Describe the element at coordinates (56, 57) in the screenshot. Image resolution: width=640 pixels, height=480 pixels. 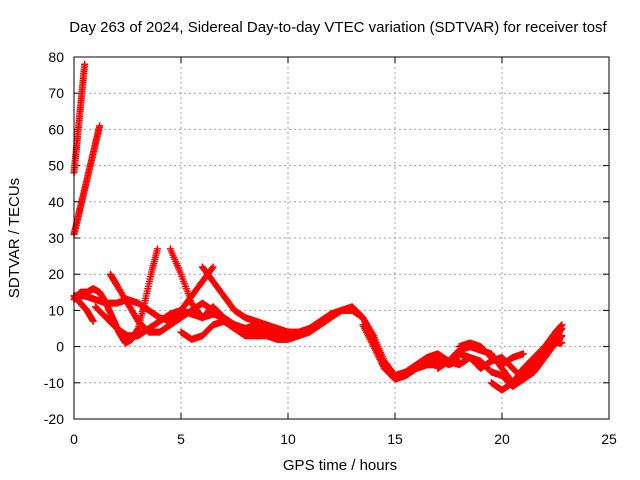
I see `y-tick-label: 80` at that location.